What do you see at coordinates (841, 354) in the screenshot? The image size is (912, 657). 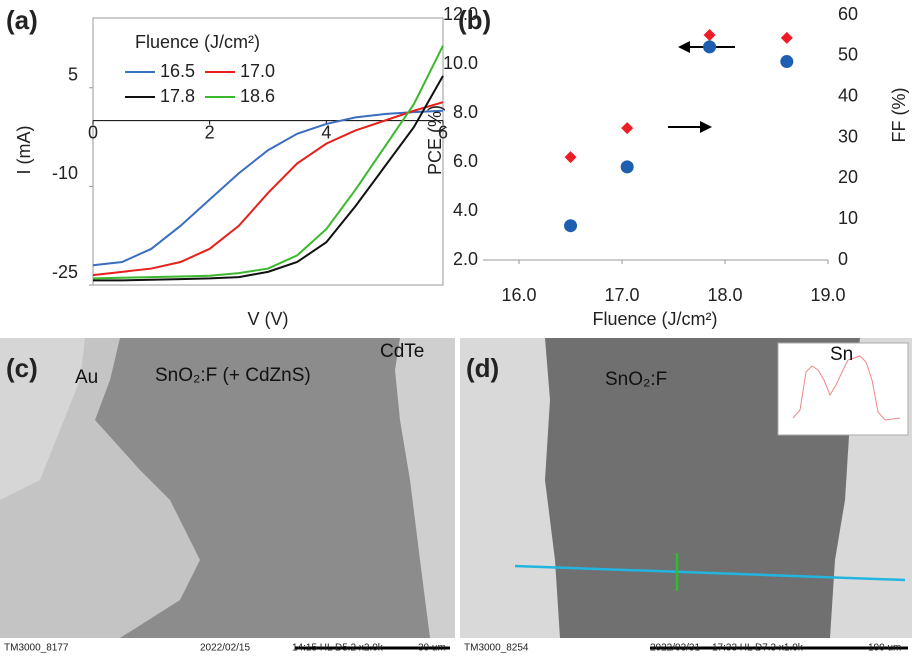 I see `annotation: Sn` at bounding box center [841, 354].